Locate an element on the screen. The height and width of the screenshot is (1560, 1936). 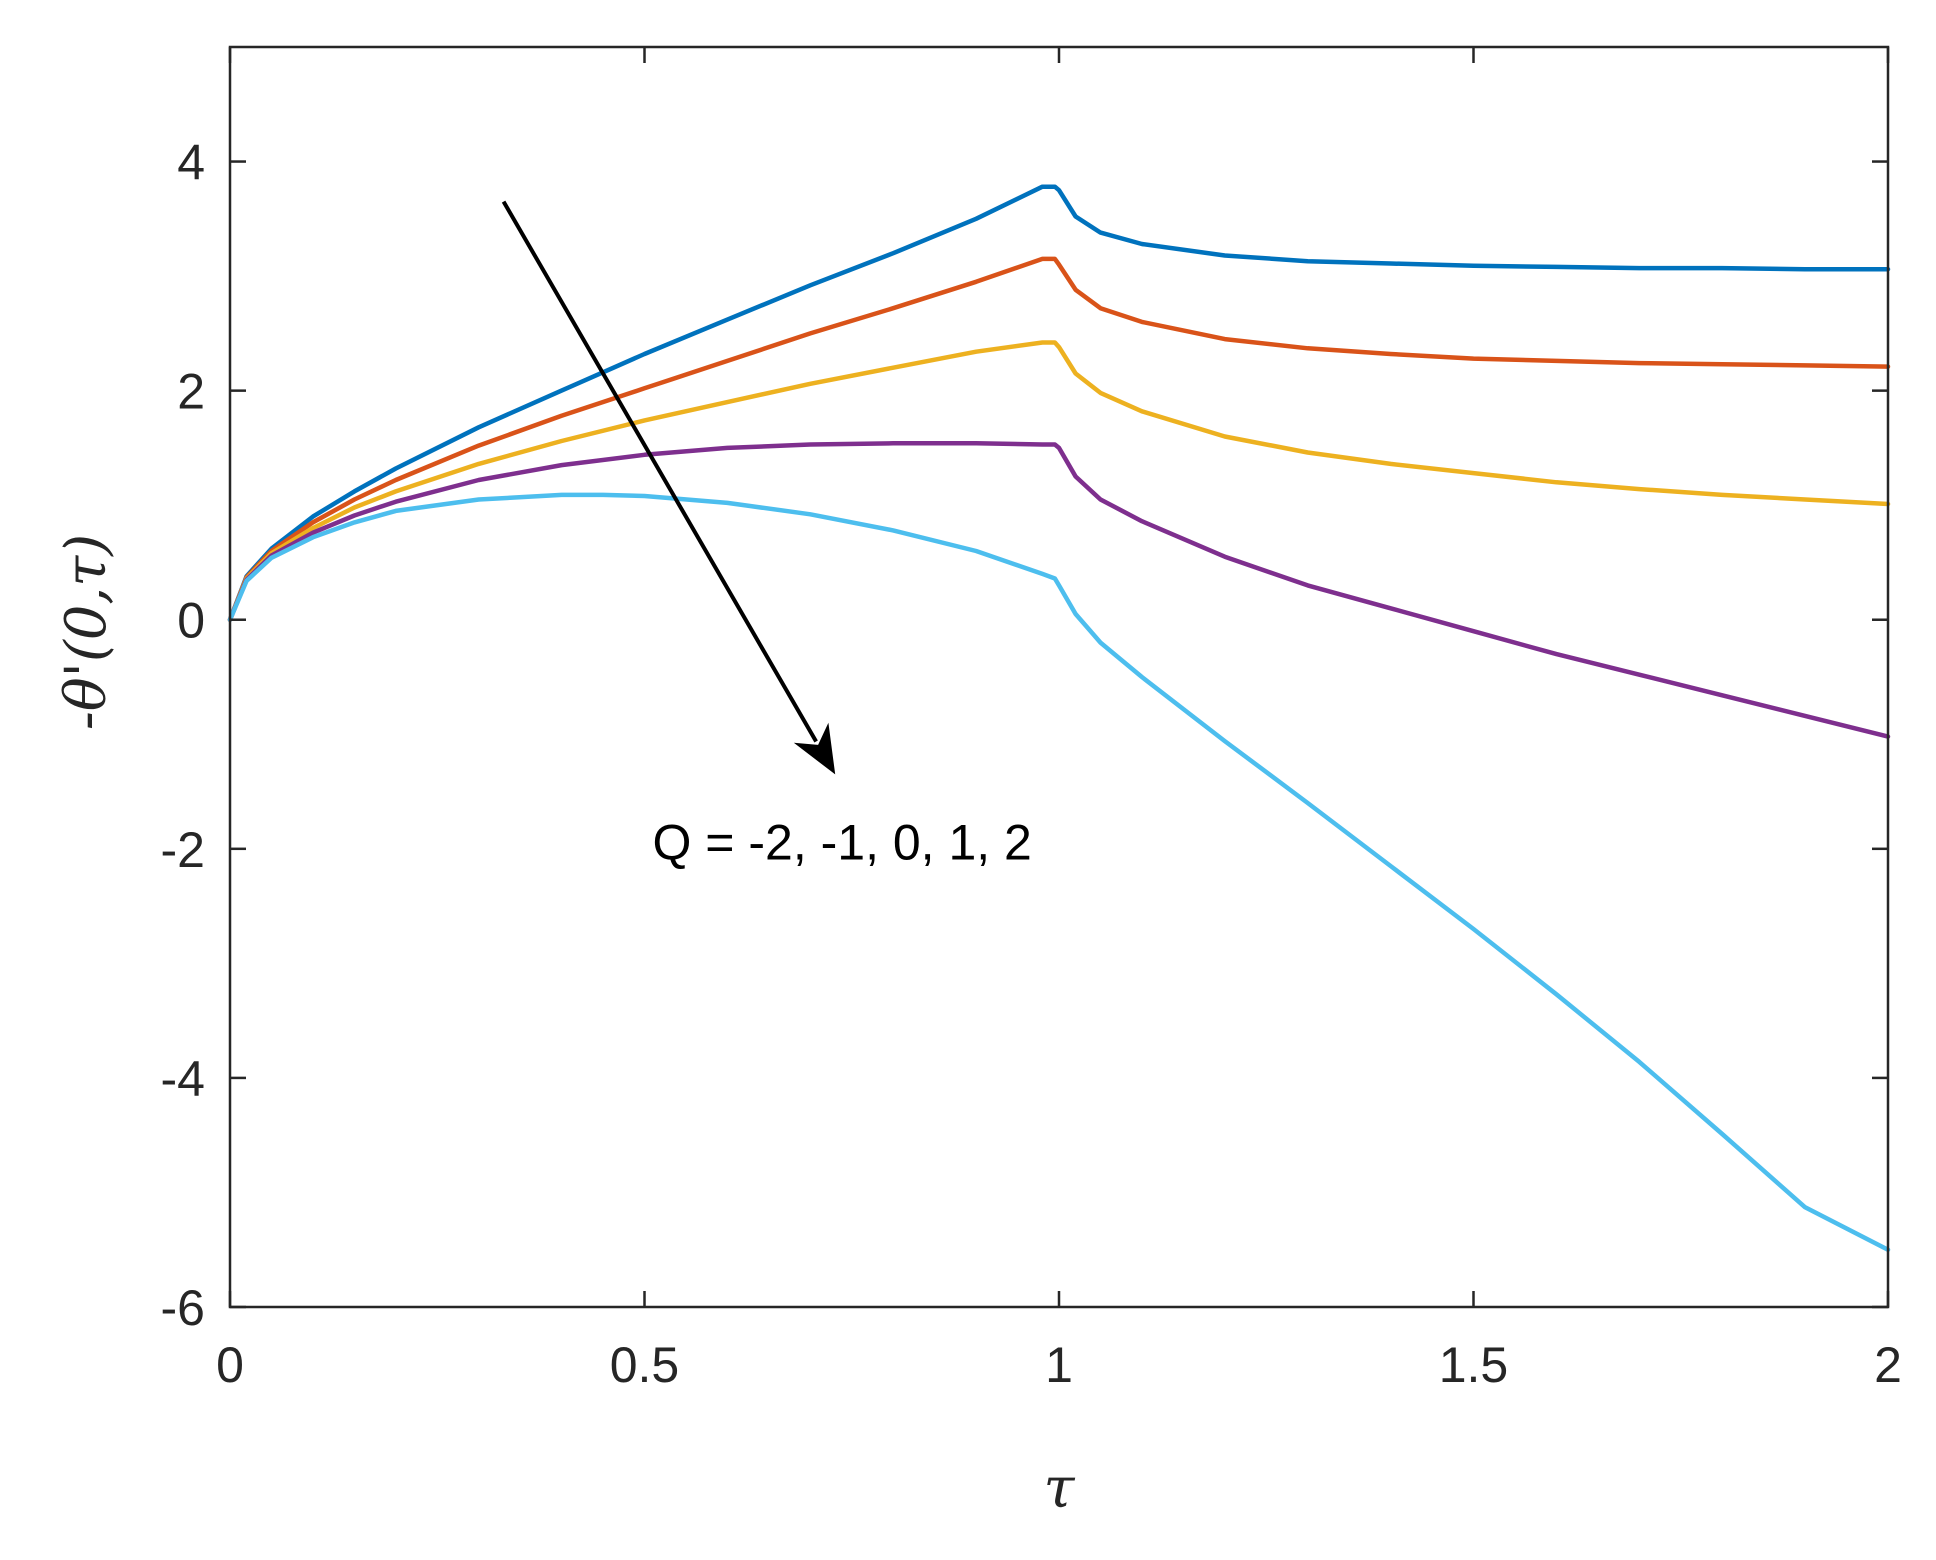
y-tick-label: 4 is located at coordinates (191, 163).